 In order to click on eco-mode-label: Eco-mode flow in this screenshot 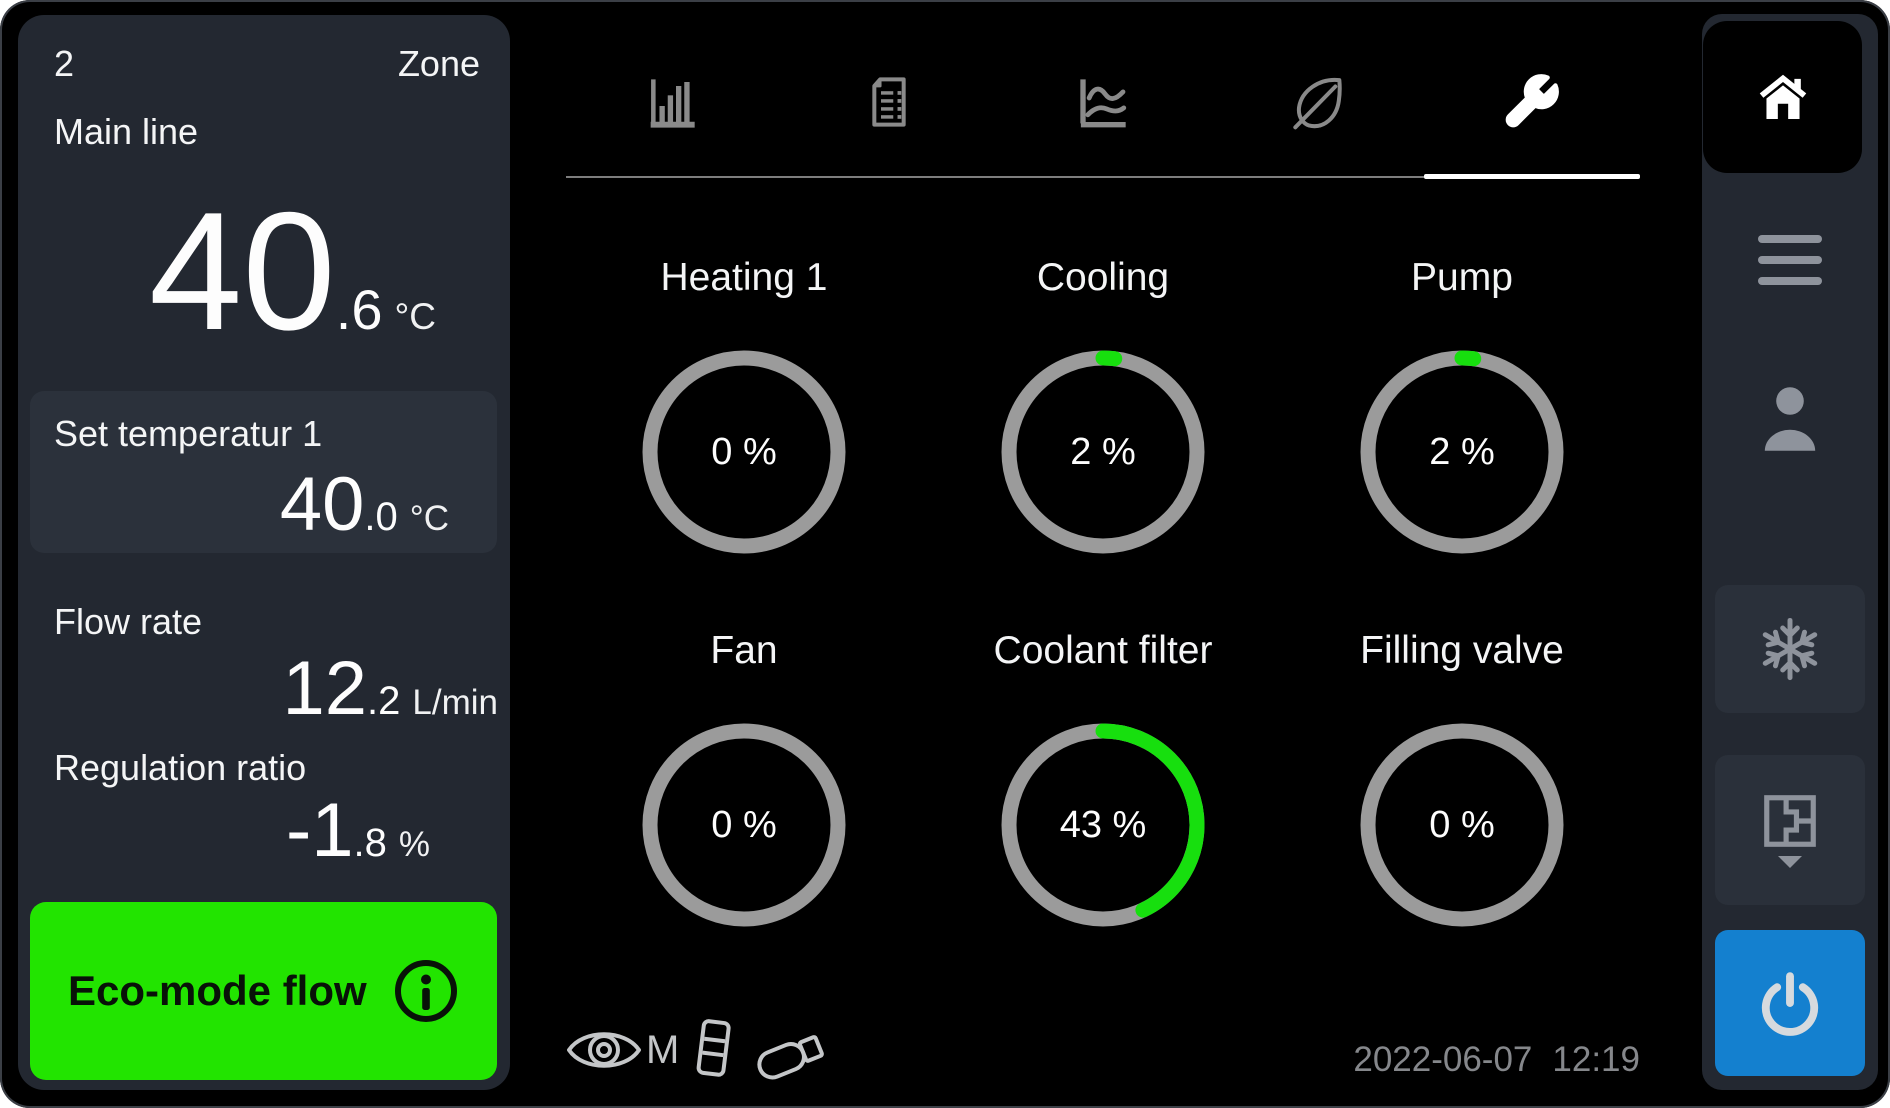, I will do `click(217, 990)`.